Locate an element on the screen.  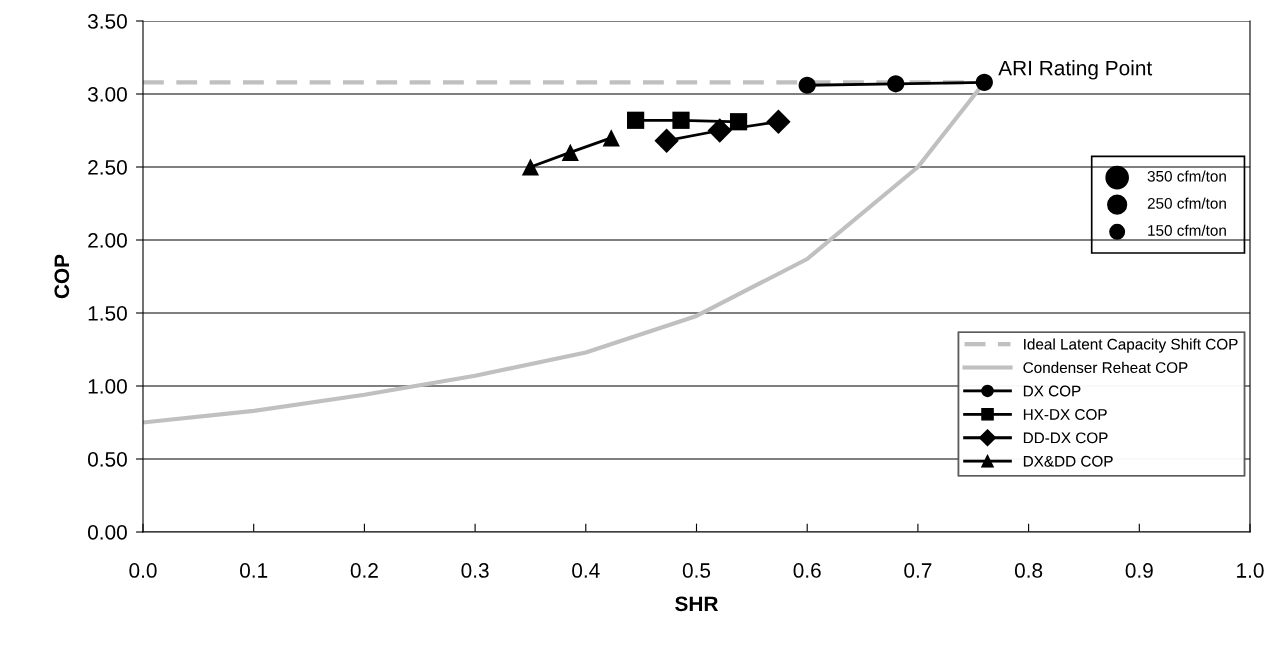
legend-label: HX-DX COP is located at coordinates (1065, 414).